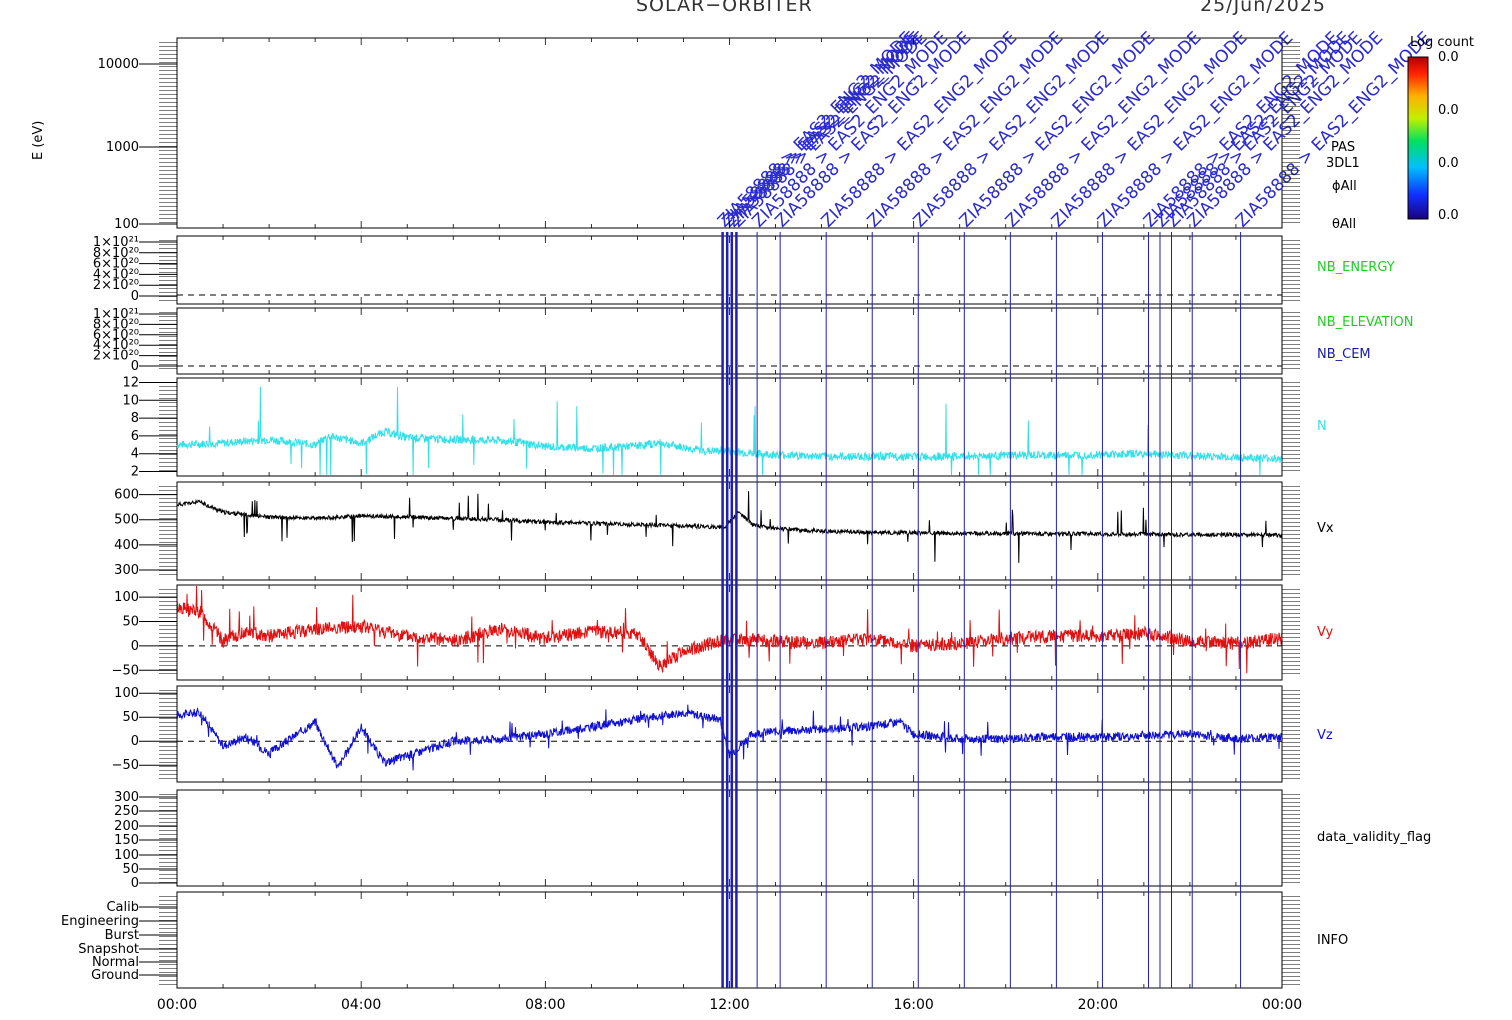 The width and height of the screenshot is (1512, 1020). I want to click on y-tick-label-nb_elevation: 2×10²⁰, so click(116, 356).